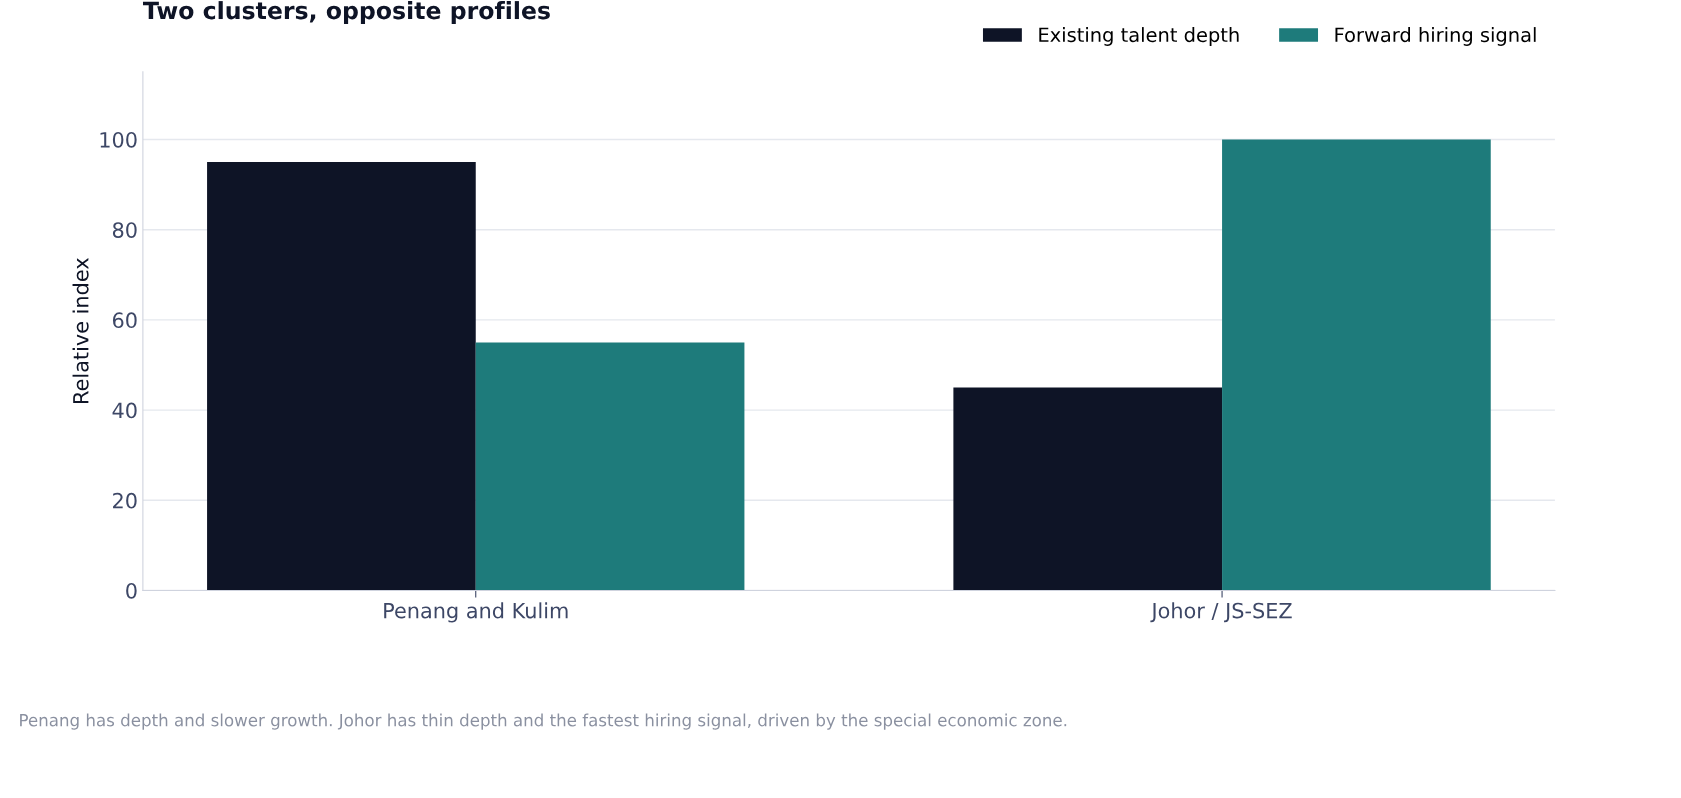 The image size is (1681, 798). What do you see at coordinates (476, 612) in the screenshot?
I see `x-tick-label: Penang and Kulim` at bounding box center [476, 612].